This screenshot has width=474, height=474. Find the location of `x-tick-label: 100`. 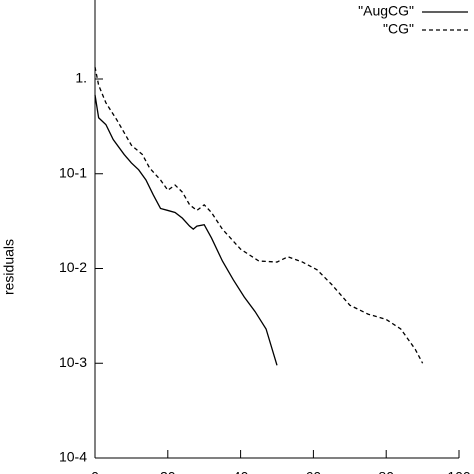

x-tick-label: 100 is located at coordinates (459, 471).